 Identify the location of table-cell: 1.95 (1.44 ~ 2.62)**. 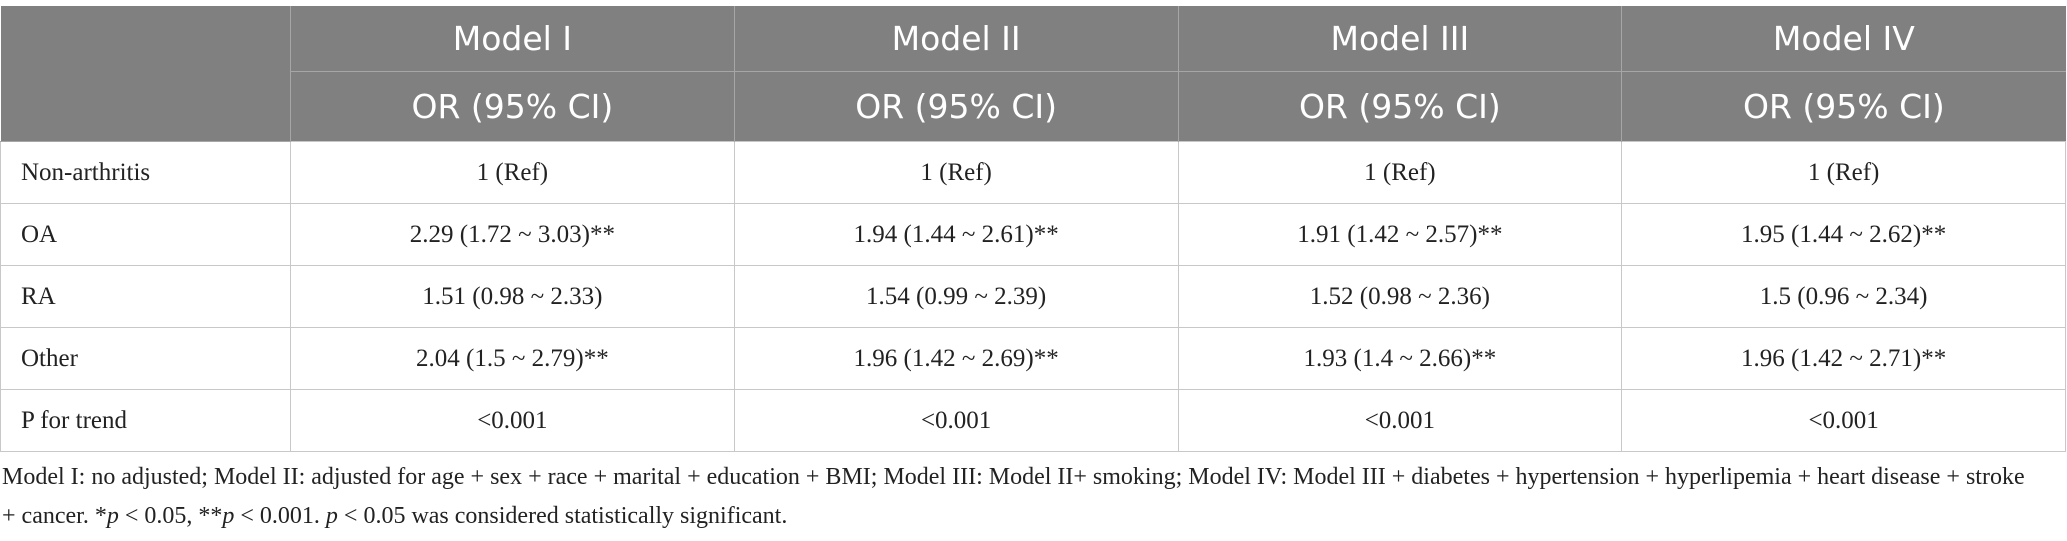
(1843, 234).